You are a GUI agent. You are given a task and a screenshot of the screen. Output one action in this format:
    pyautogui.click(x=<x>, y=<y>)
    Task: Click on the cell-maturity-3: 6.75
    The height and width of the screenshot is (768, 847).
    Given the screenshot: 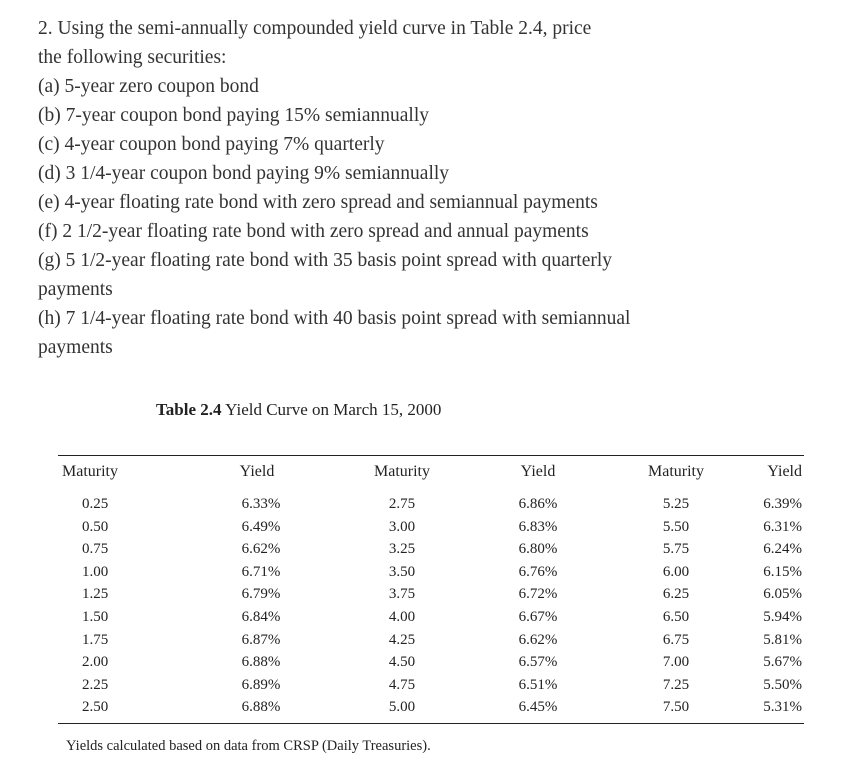 What is the action you would take?
    pyautogui.click(x=676, y=639)
    